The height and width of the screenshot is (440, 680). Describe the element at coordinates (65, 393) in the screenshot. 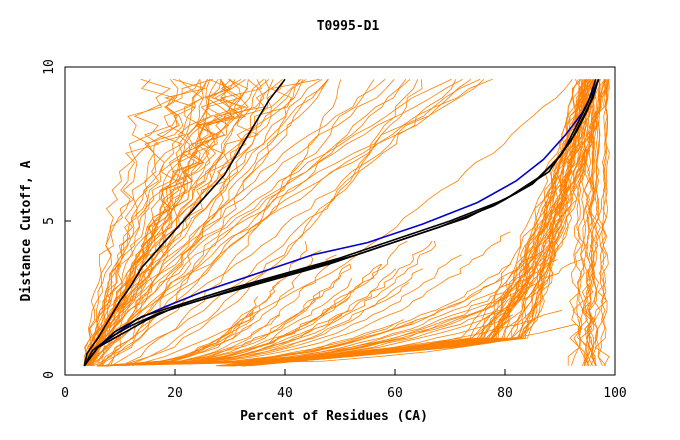

I see `x-tick-label: 0` at that location.